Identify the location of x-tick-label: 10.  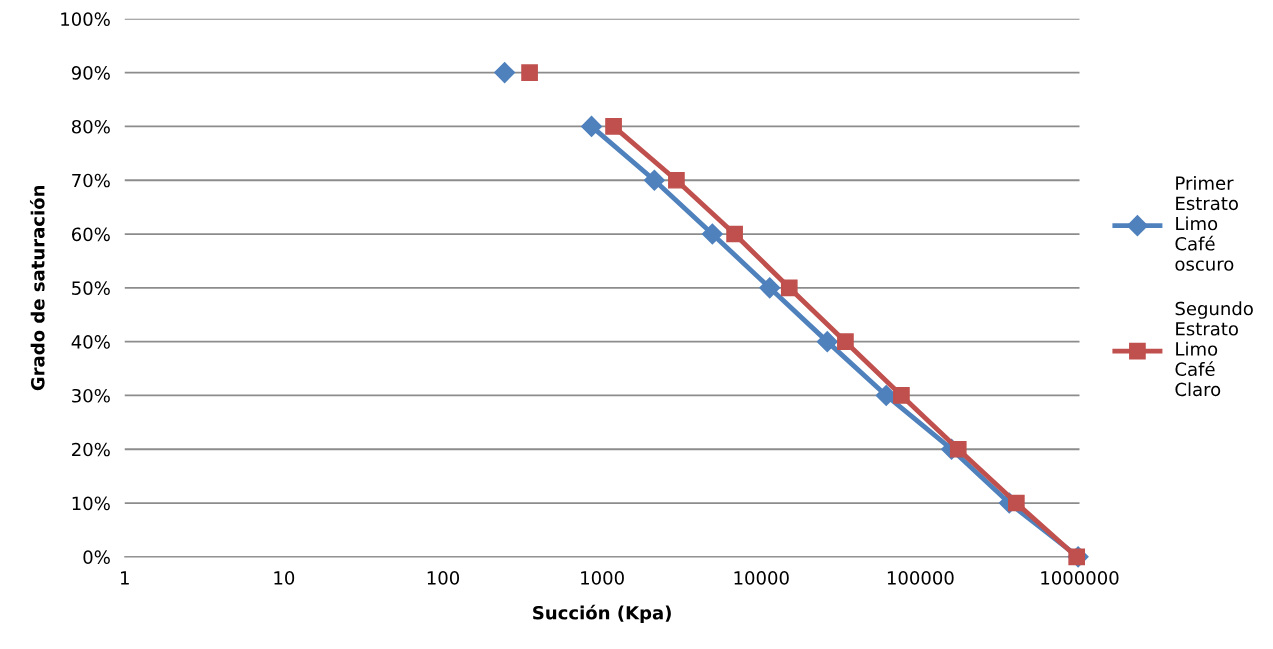
(284, 578).